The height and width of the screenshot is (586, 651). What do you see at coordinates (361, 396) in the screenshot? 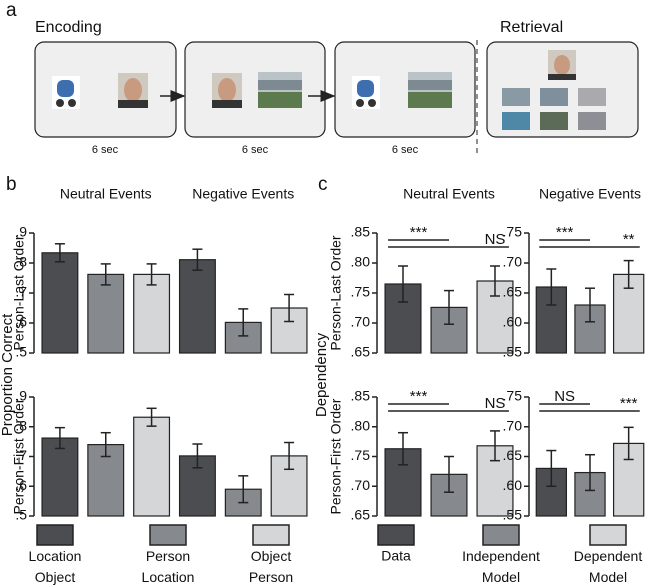
I see `y-tick-label: .85` at bounding box center [361, 396].